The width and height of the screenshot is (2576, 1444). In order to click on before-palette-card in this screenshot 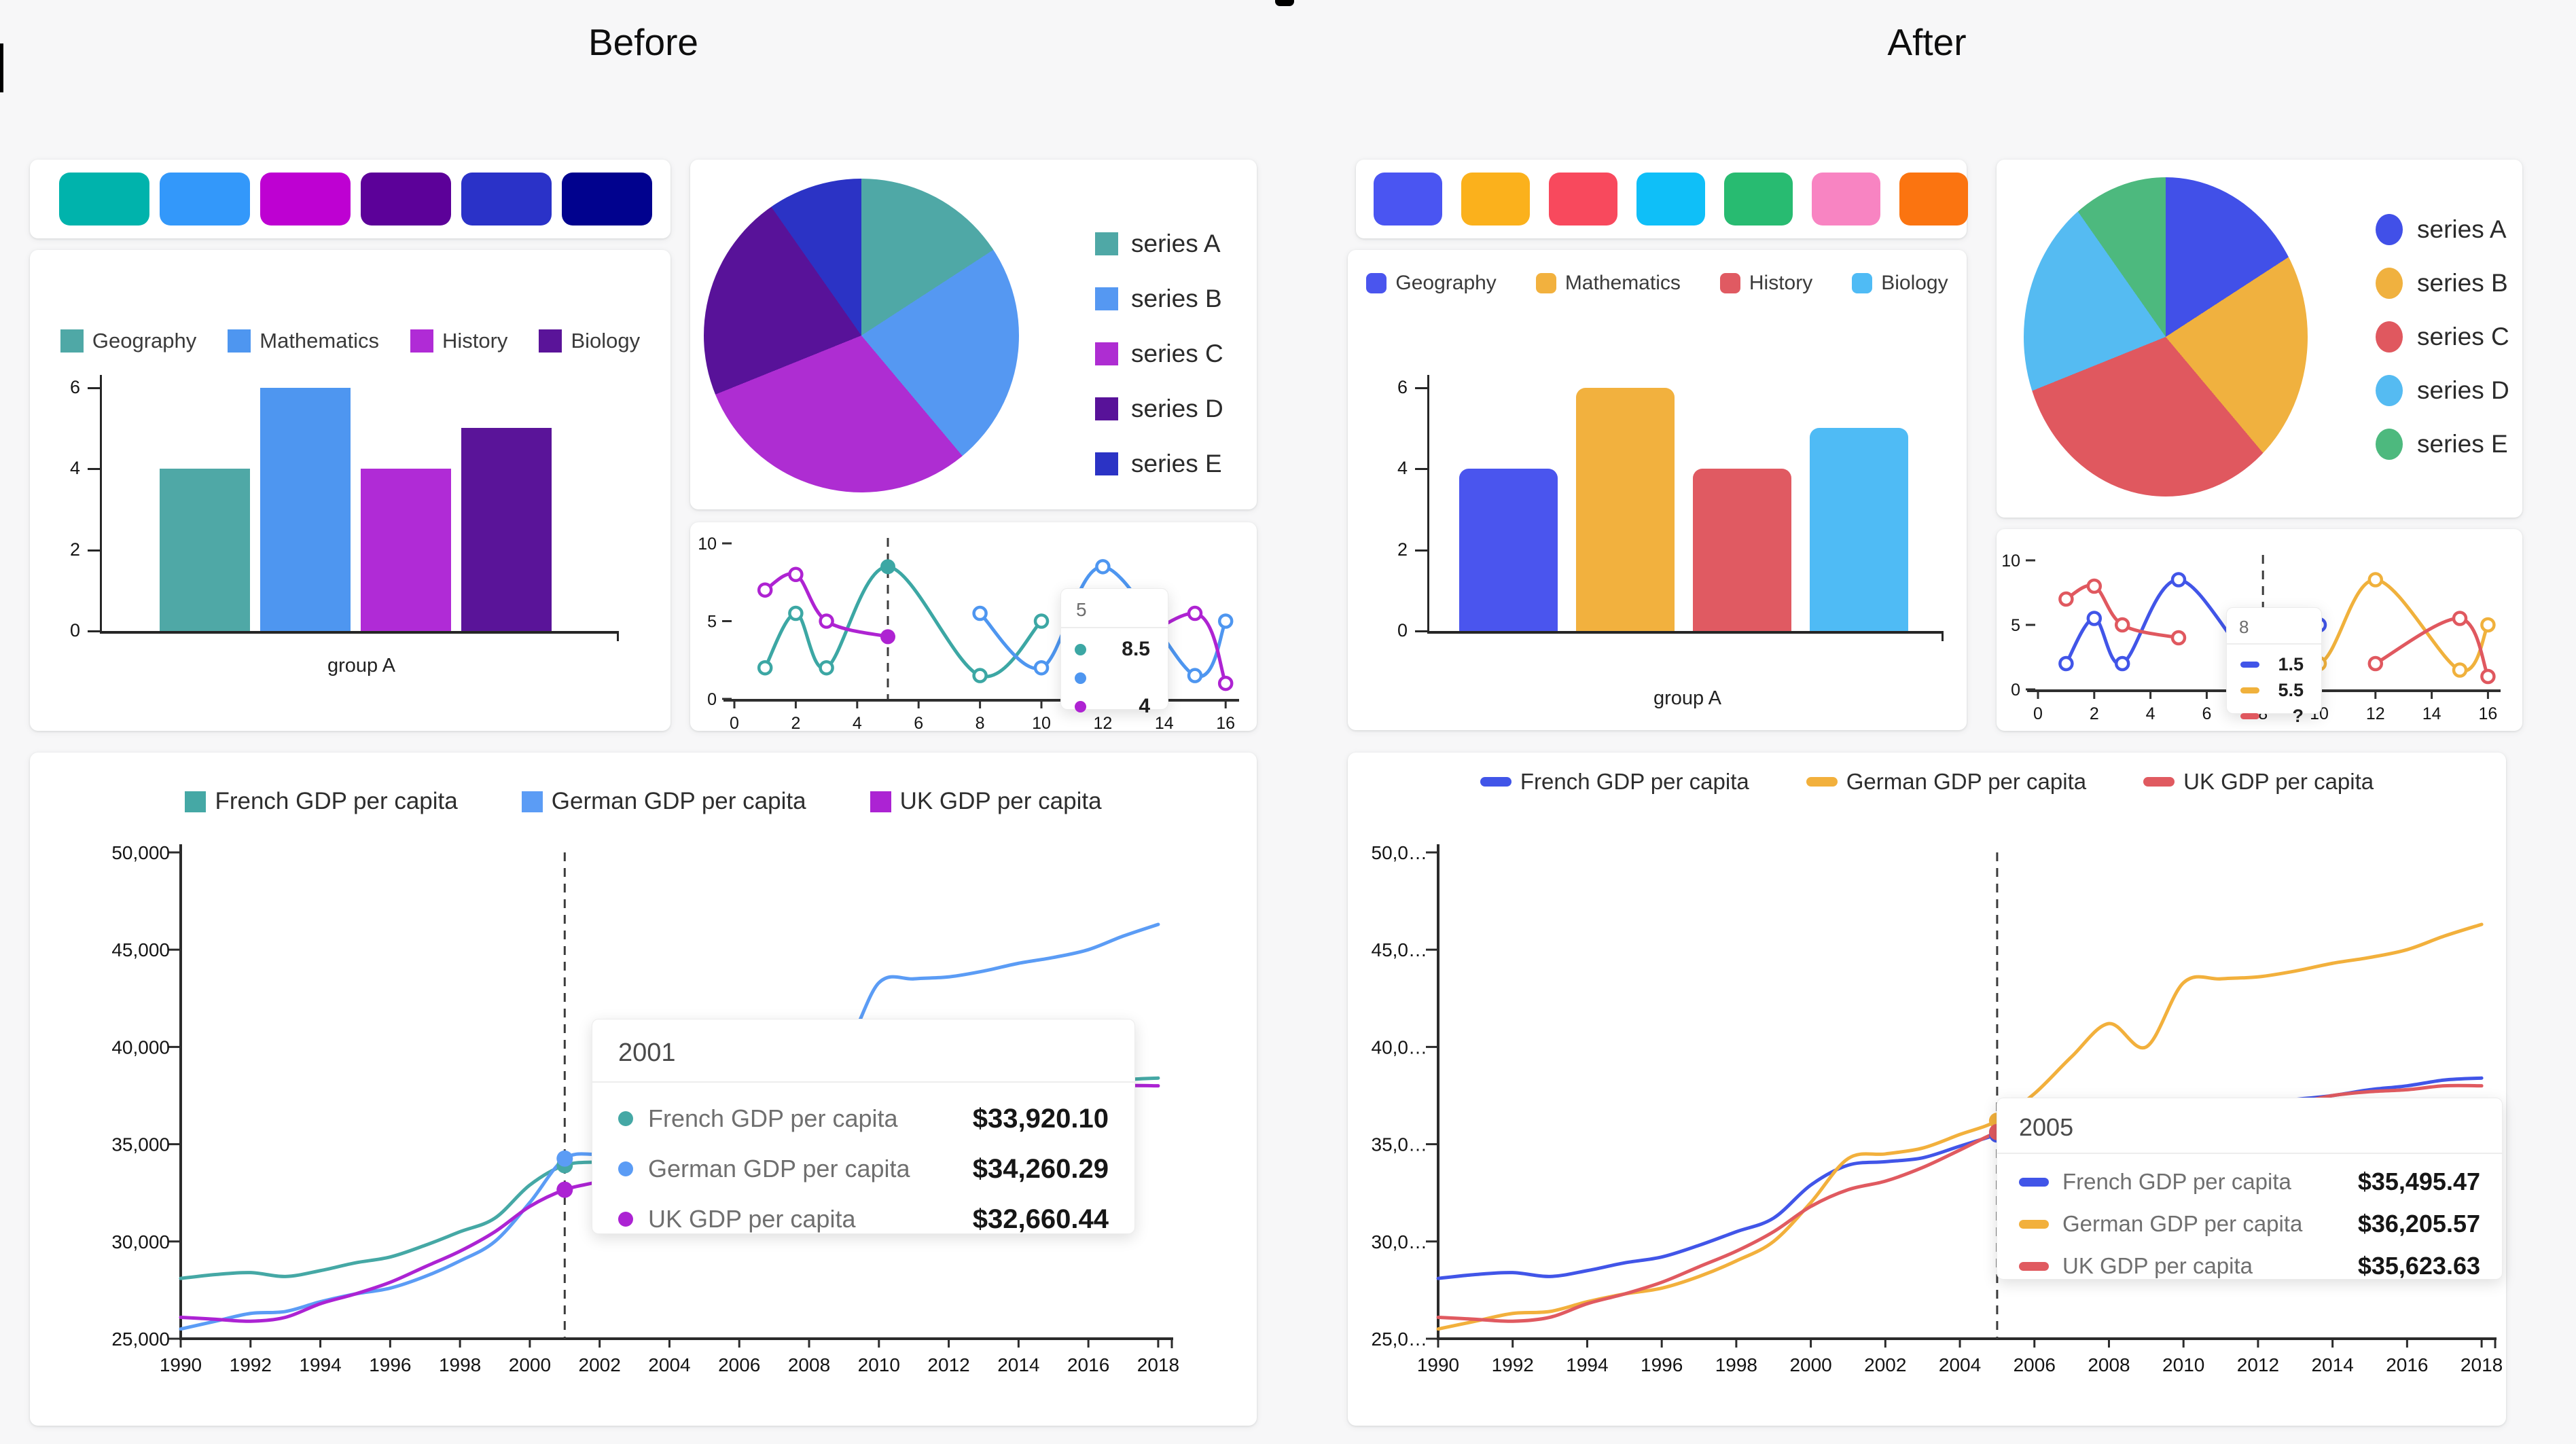, I will do `click(350, 199)`.